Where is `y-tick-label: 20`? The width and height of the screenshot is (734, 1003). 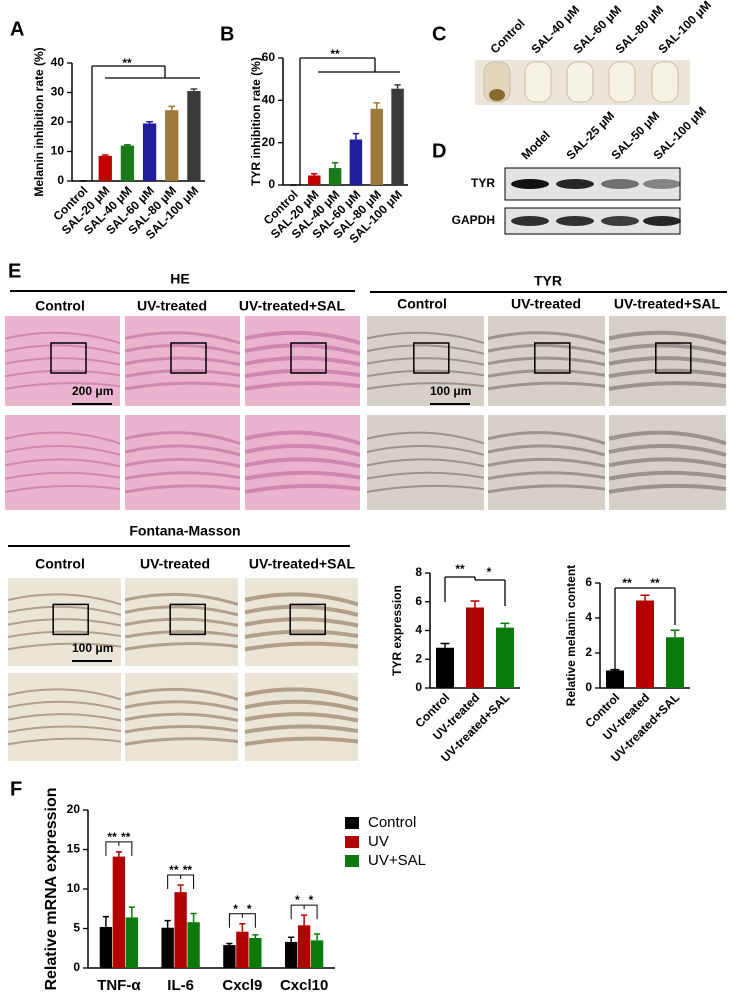
y-tick-label: 20 is located at coordinates (269, 142).